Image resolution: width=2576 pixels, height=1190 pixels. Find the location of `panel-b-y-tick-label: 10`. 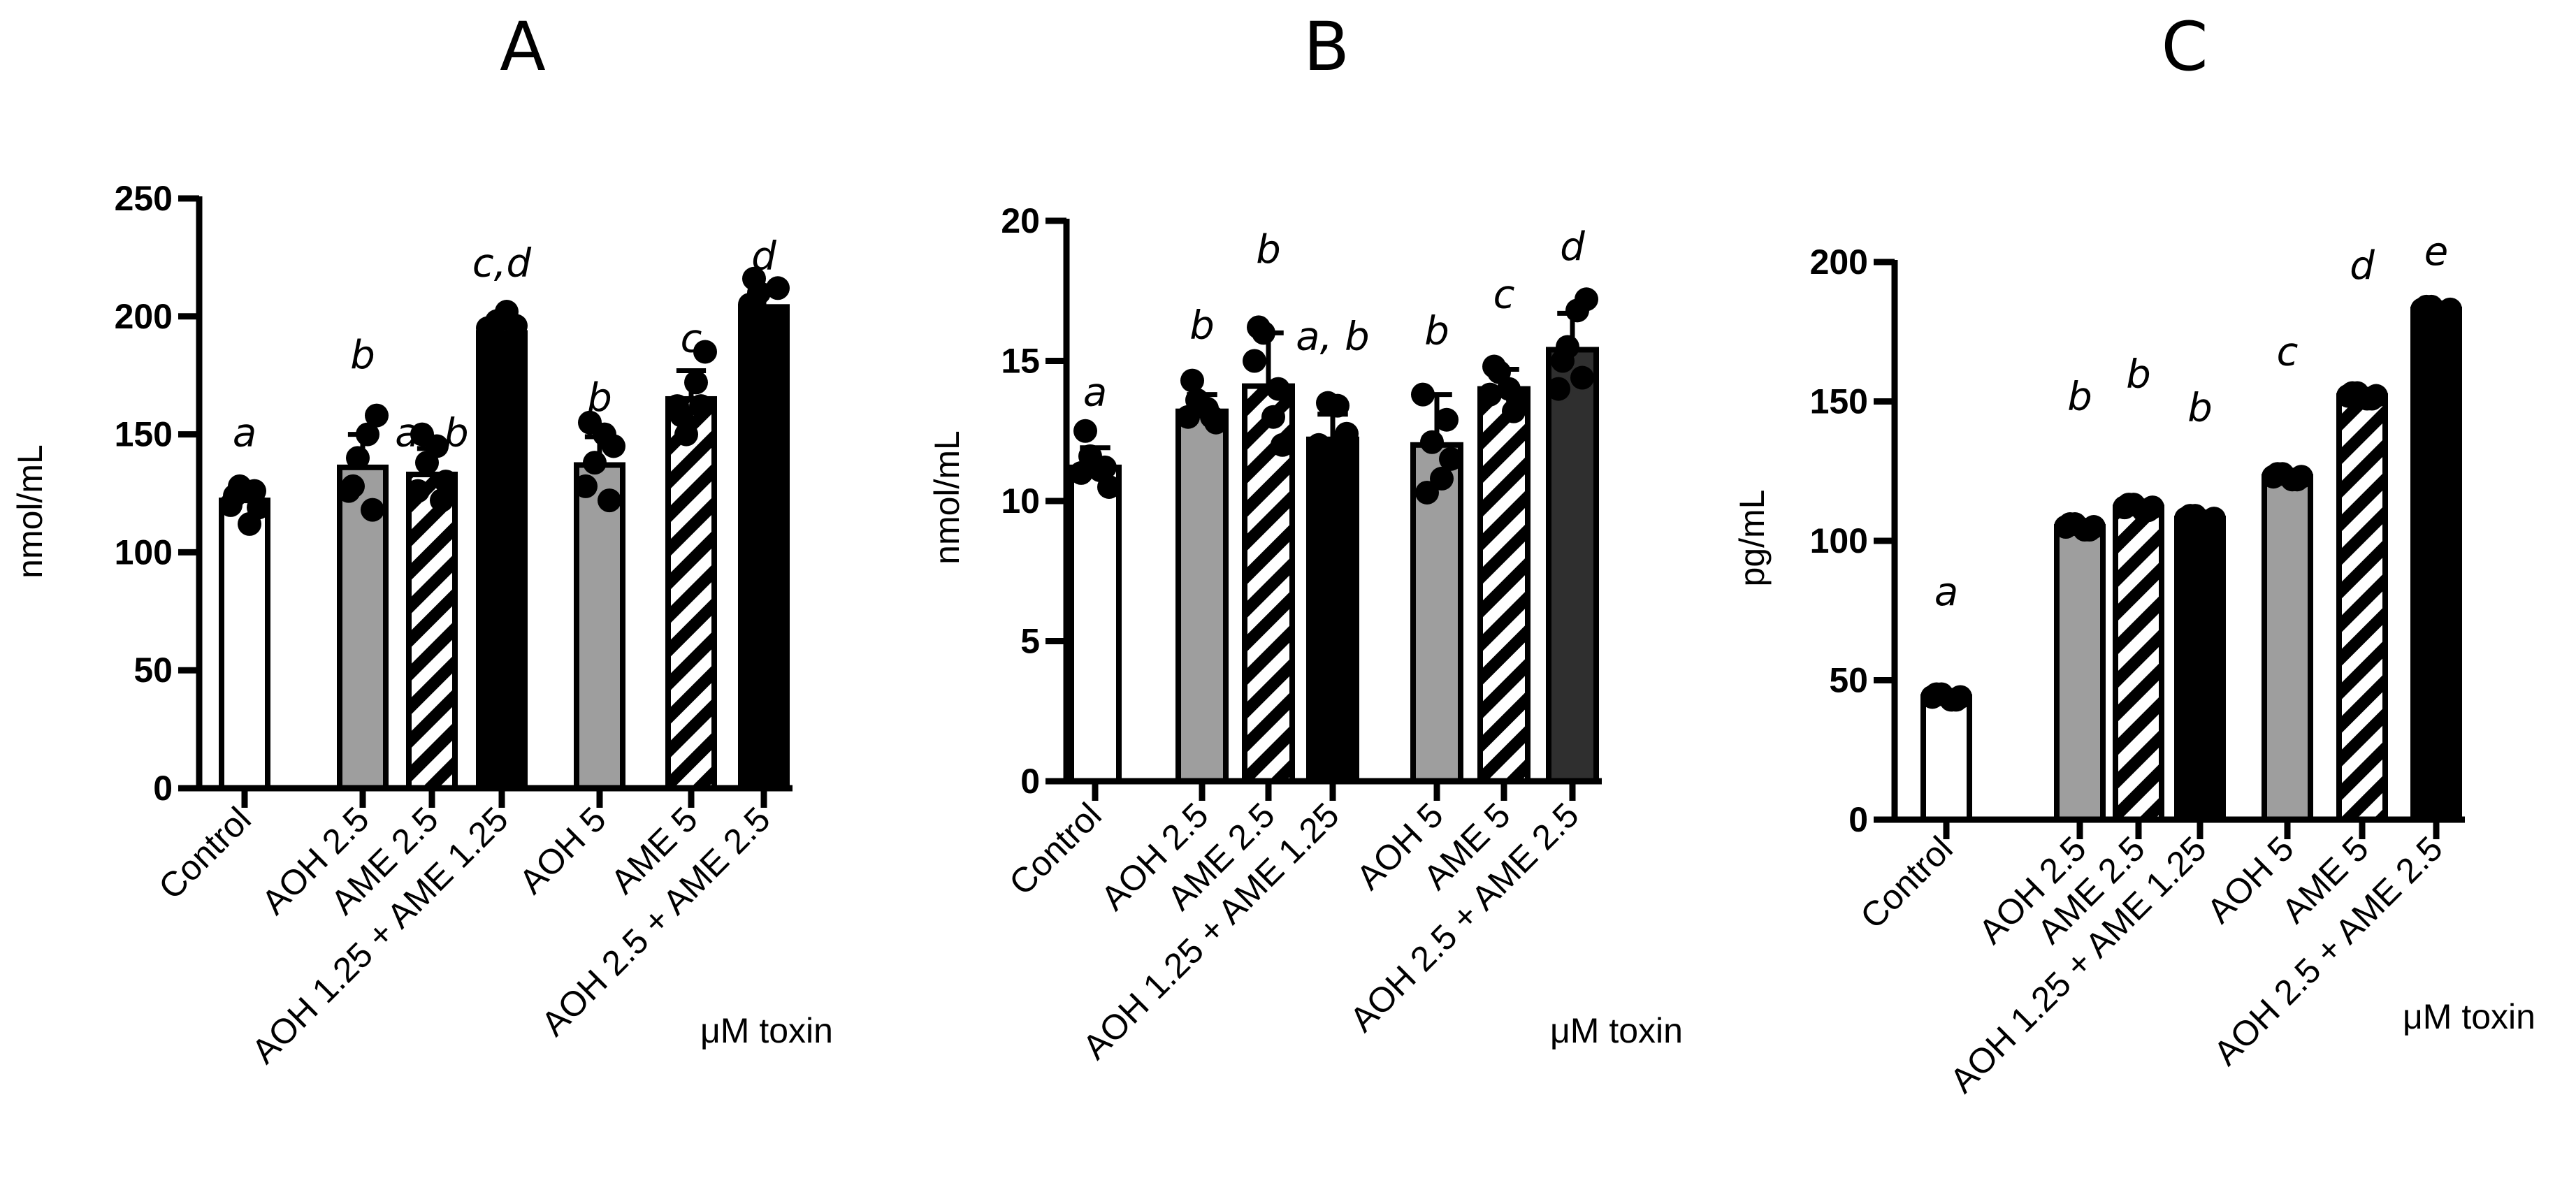

panel-b-y-tick-label: 10 is located at coordinates (1021, 501).